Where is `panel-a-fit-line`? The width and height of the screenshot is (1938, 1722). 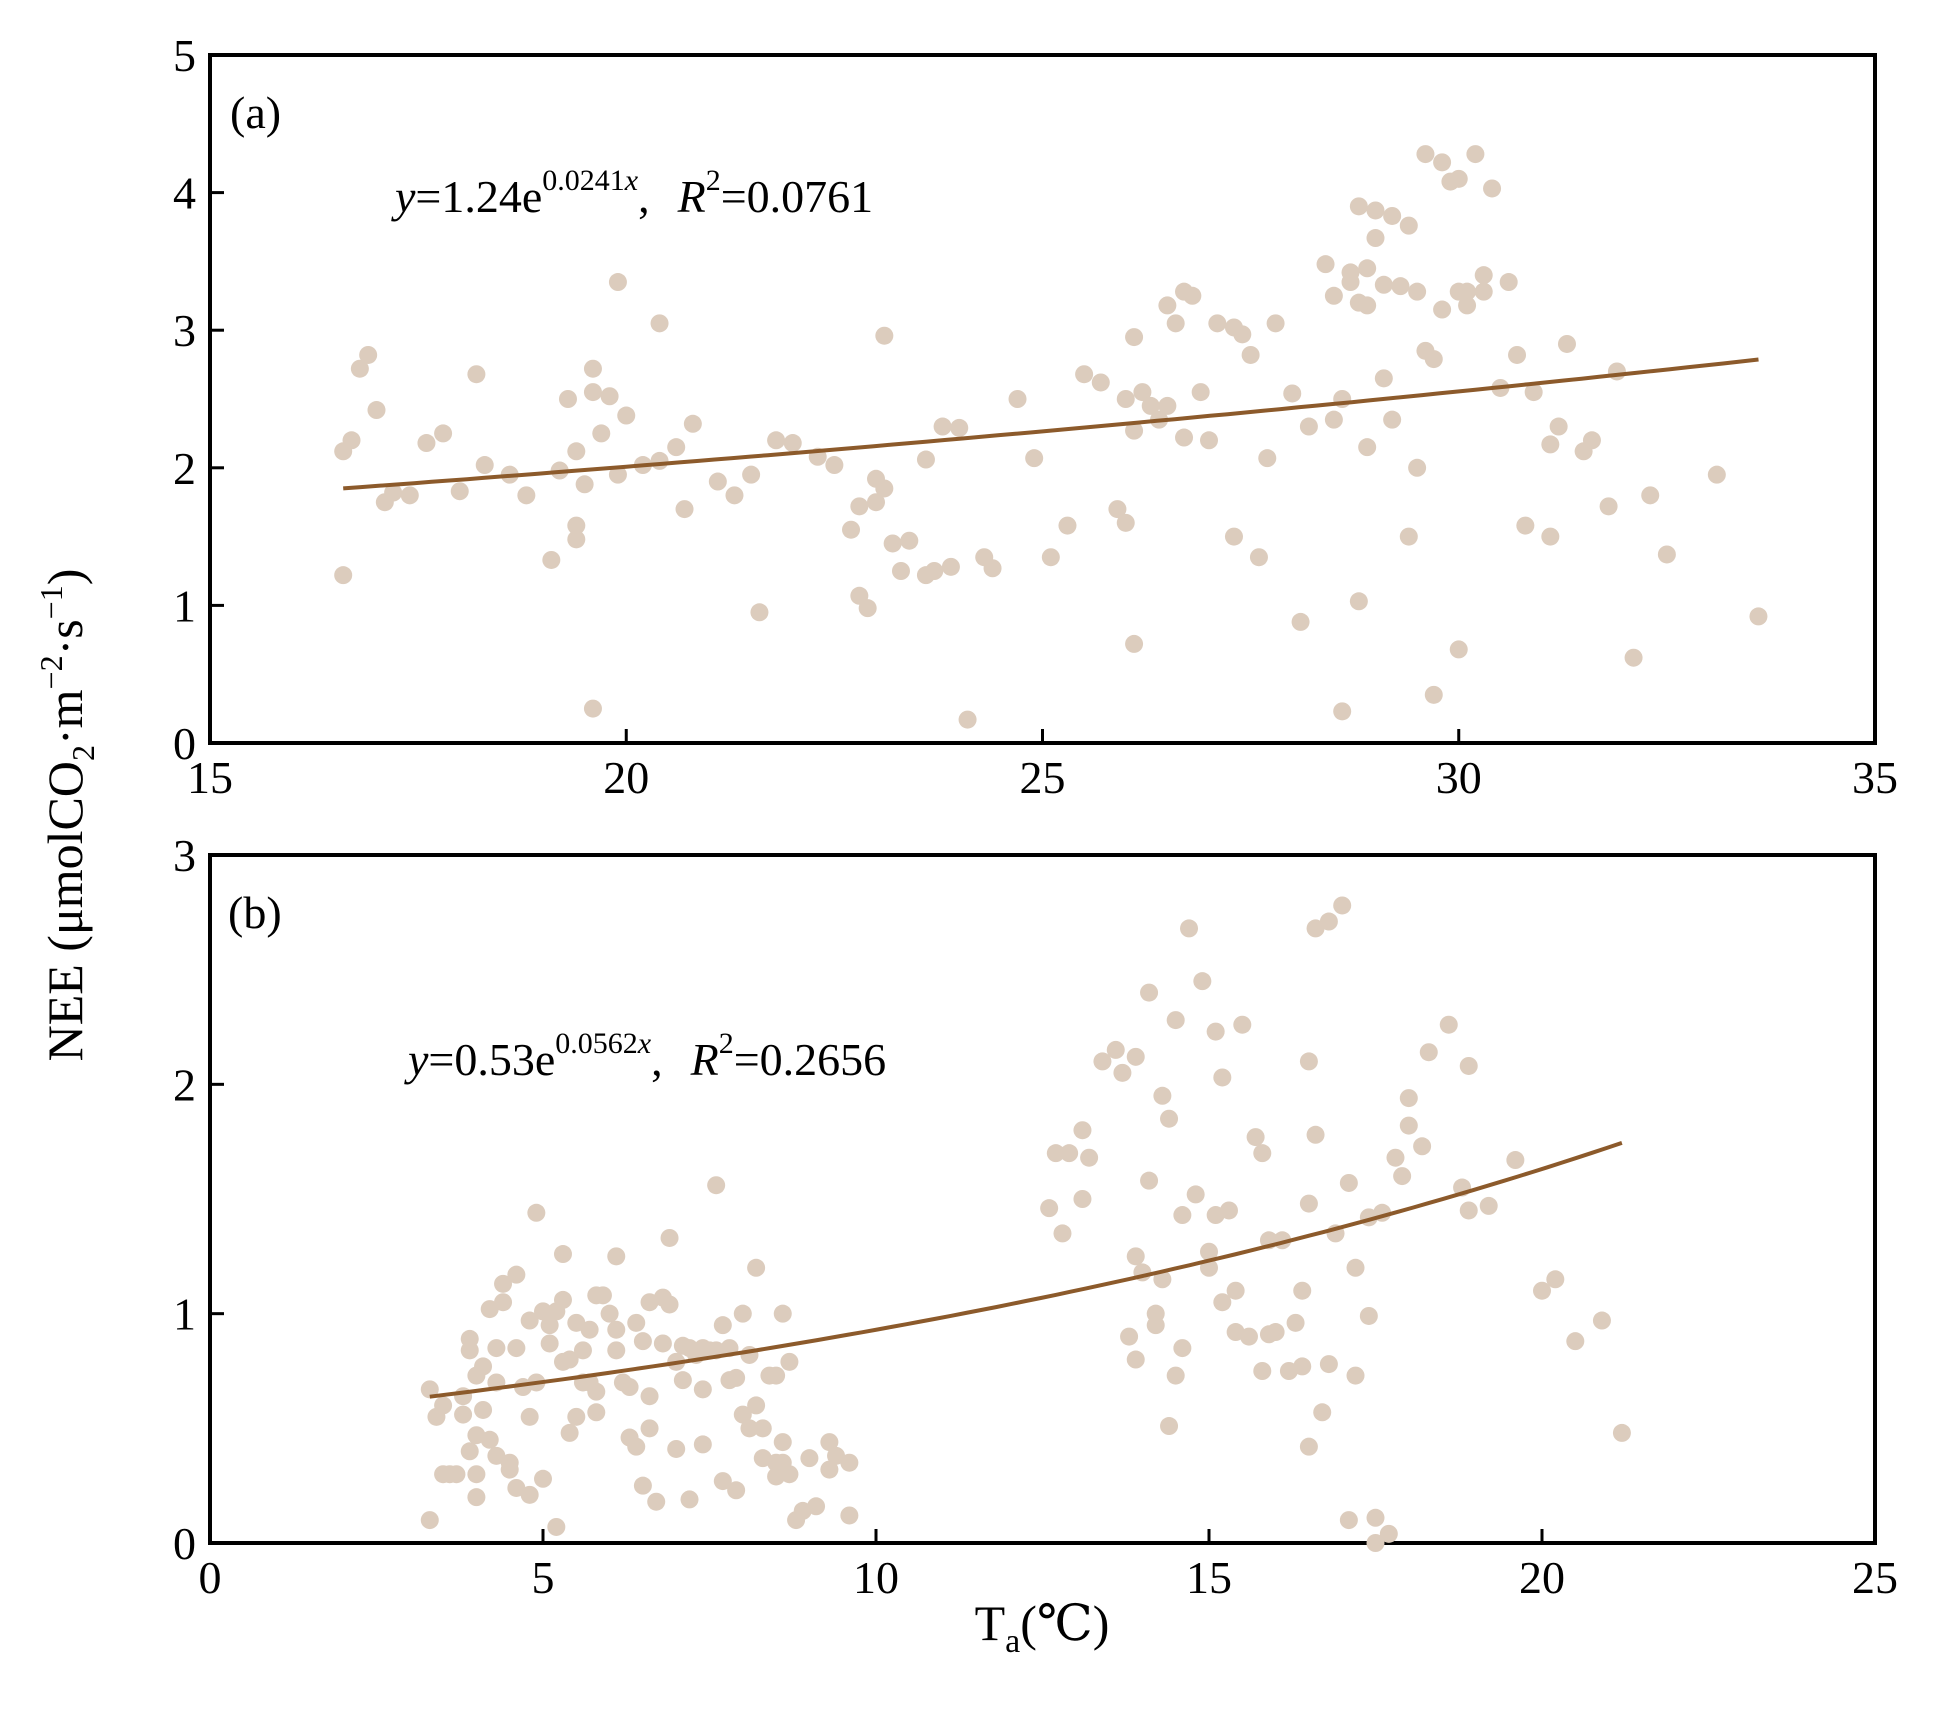 panel-a-fit-line is located at coordinates (1051, 424).